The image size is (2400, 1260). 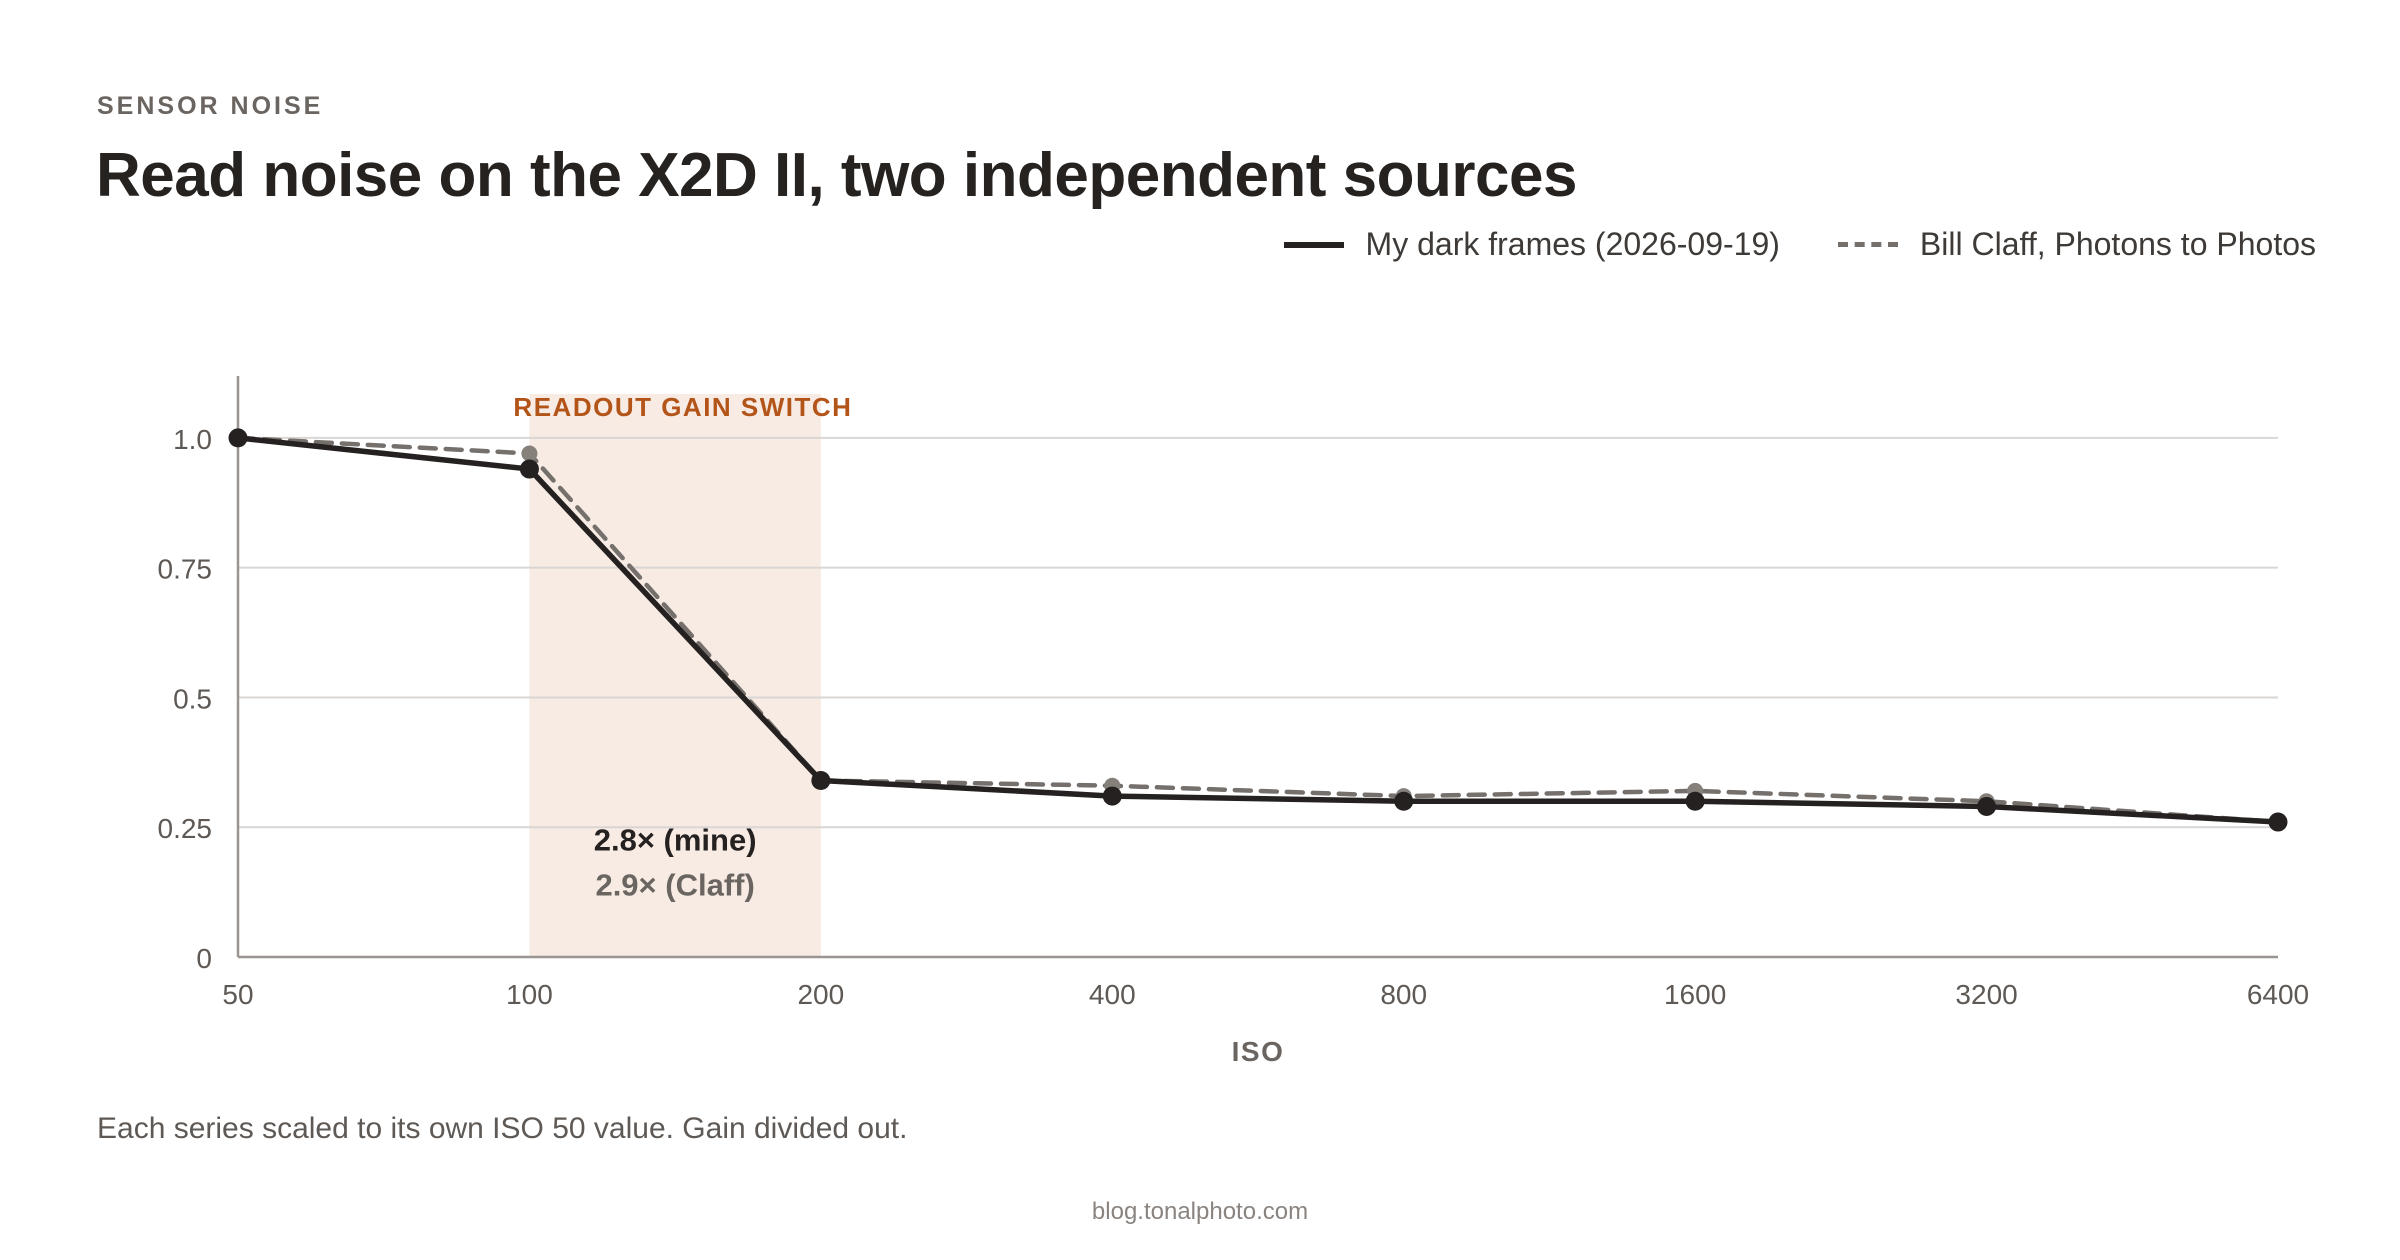 I want to click on highlight-band-label: READOUT GAIN SWITCH, so click(x=682, y=407).